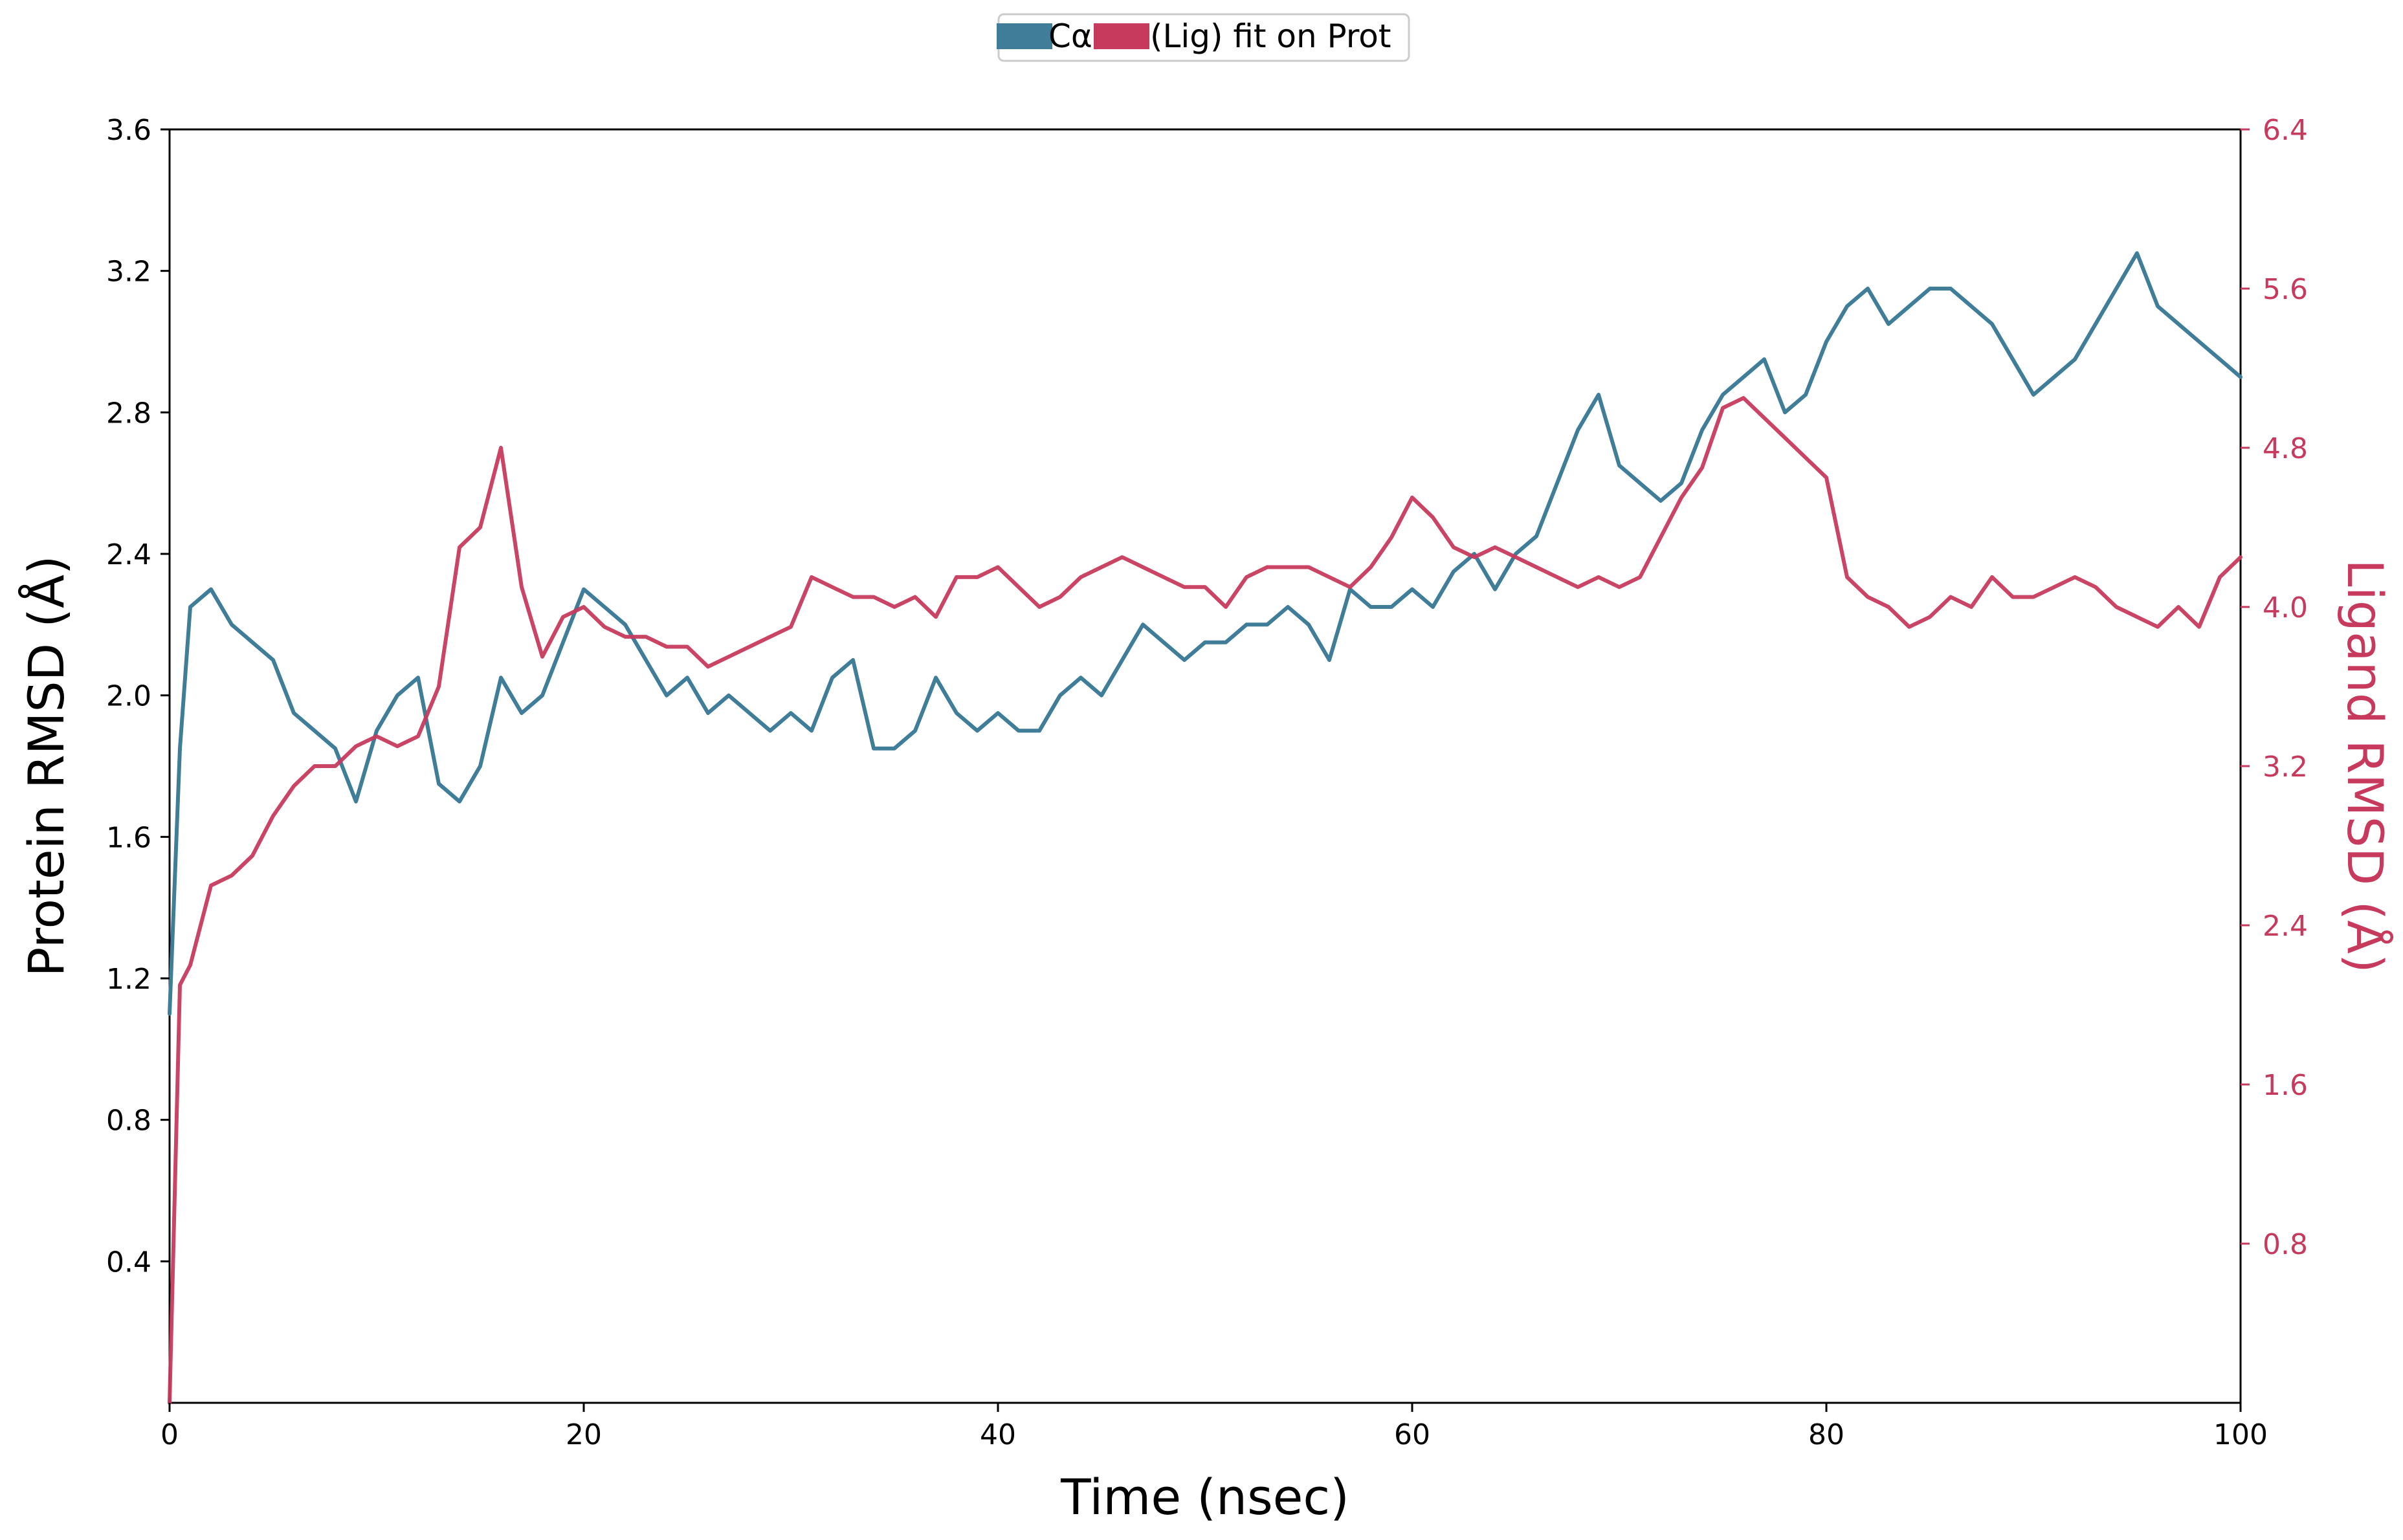 The width and height of the screenshot is (2403, 1540). Describe the element at coordinates (2285, 767) in the screenshot. I see `right-y-tick-label: 3.2` at that location.